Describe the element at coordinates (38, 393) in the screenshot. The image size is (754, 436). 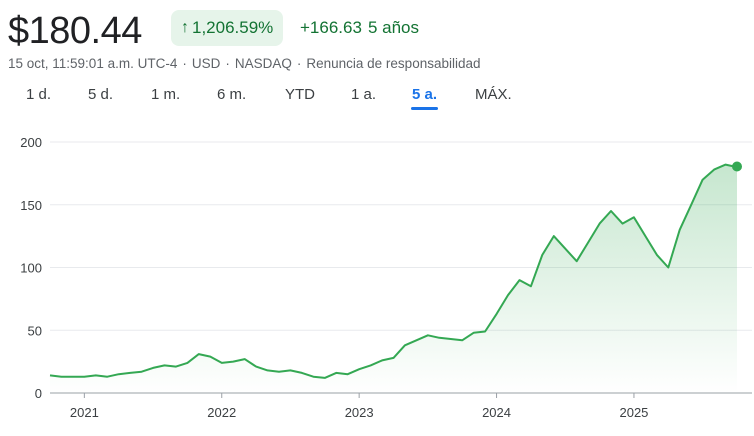
I see `y-tick-label: 0` at that location.